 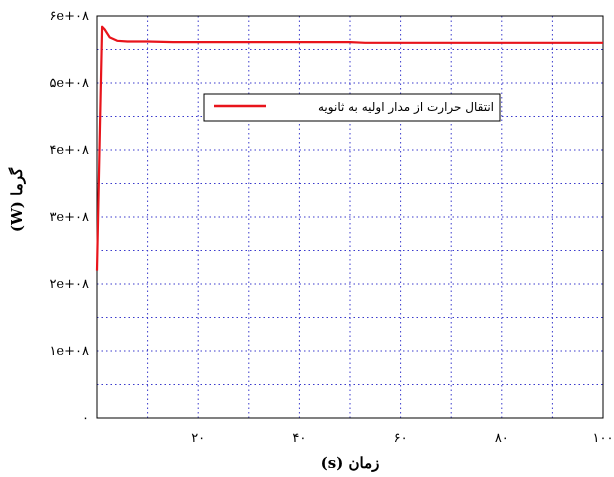 What do you see at coordinates (69, 150) in the screenshot?
I see `y-tick-label: ۴e+۰۸` at bounding box center [69, 150].